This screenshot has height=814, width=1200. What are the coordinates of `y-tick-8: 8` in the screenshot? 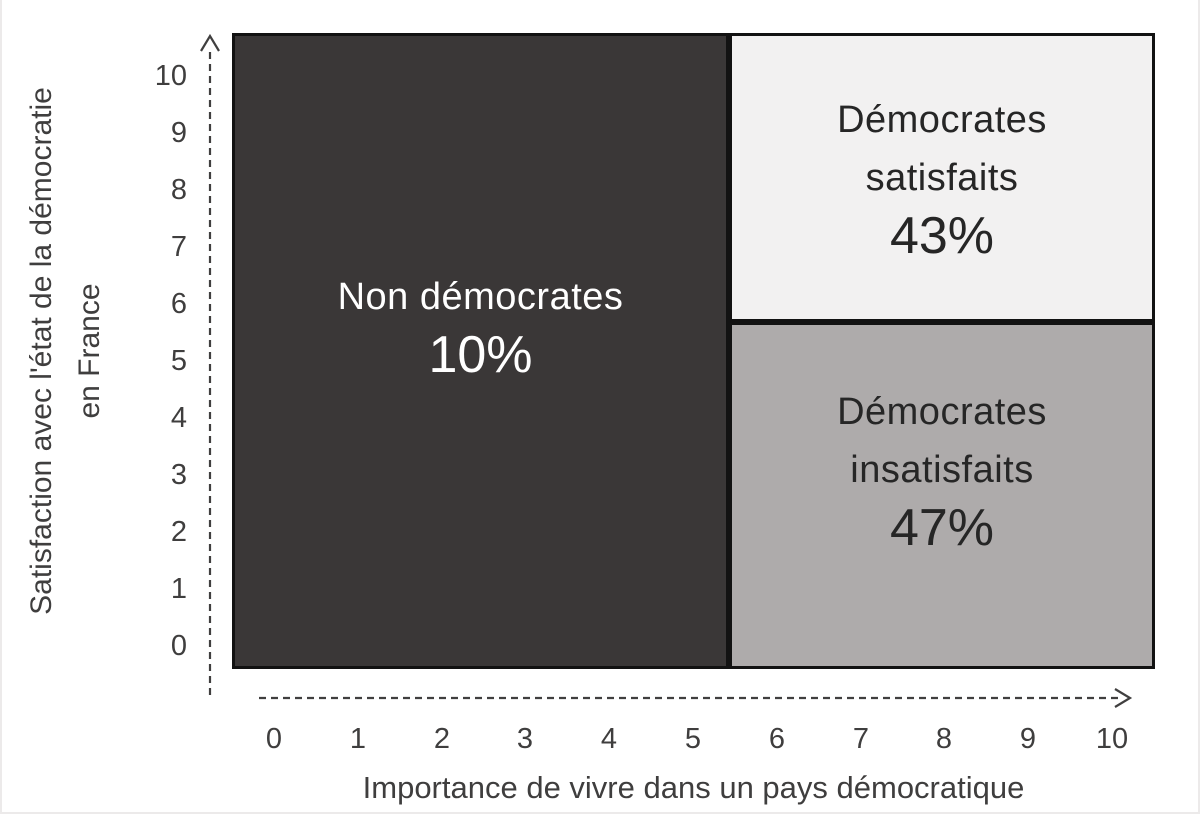 It's located at (178, 190).